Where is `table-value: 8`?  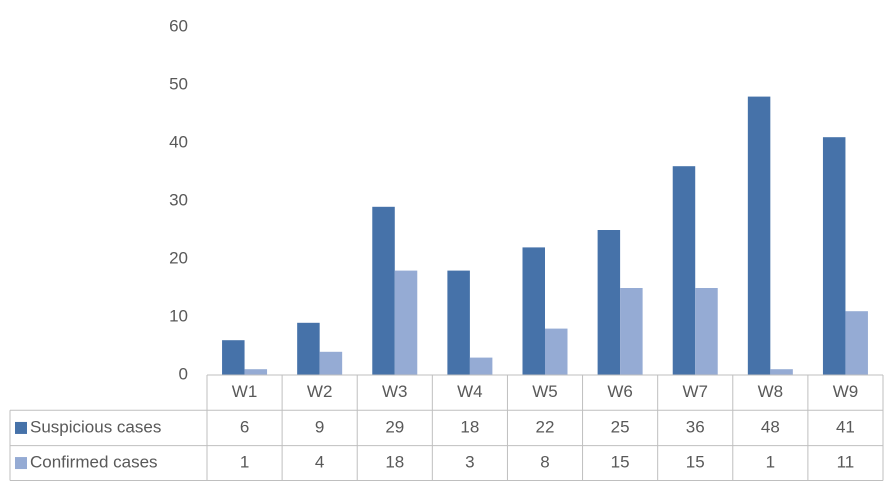
table-value: 8 is located at coordinates (544, 462).